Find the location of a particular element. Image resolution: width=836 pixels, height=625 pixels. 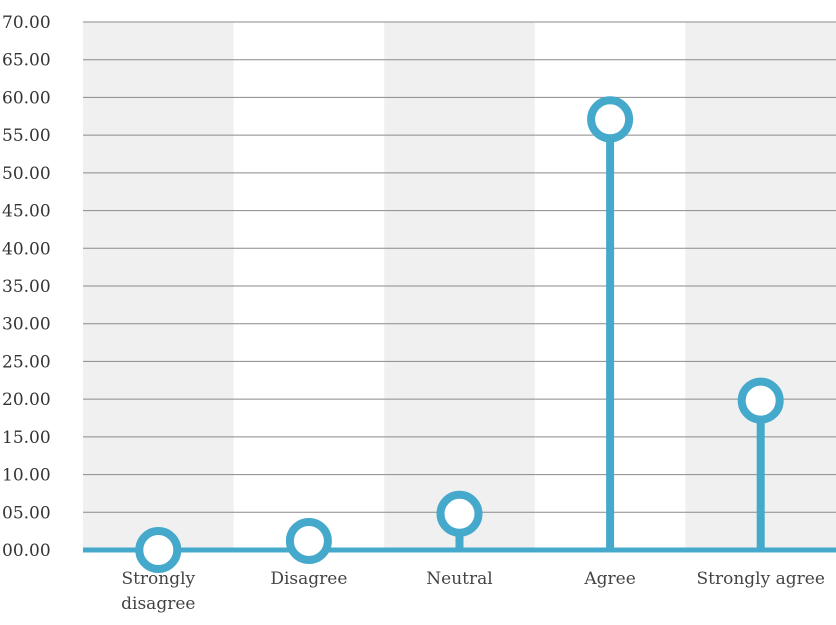

x-category-label-line: Strongly agree is located at coordinates (761, 579).